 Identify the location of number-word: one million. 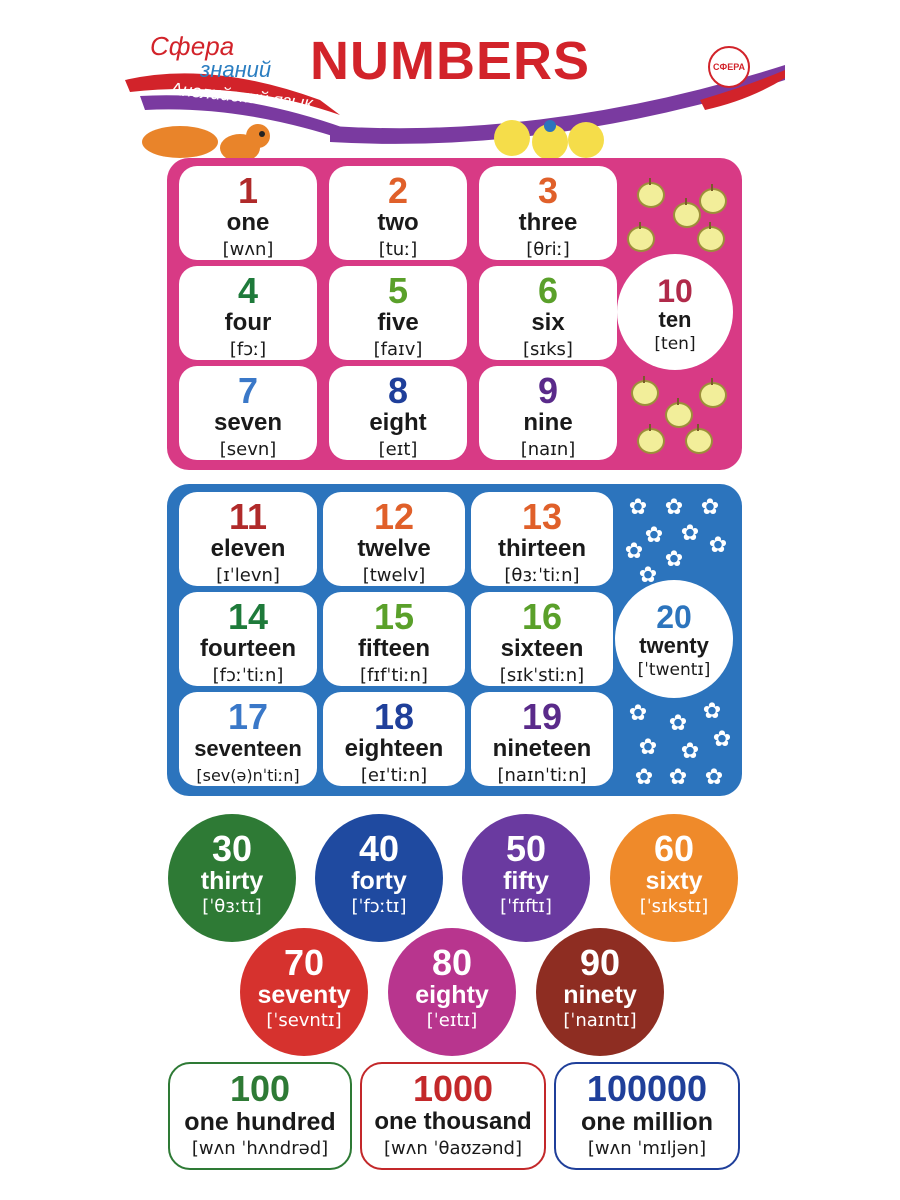
(647, 1122).